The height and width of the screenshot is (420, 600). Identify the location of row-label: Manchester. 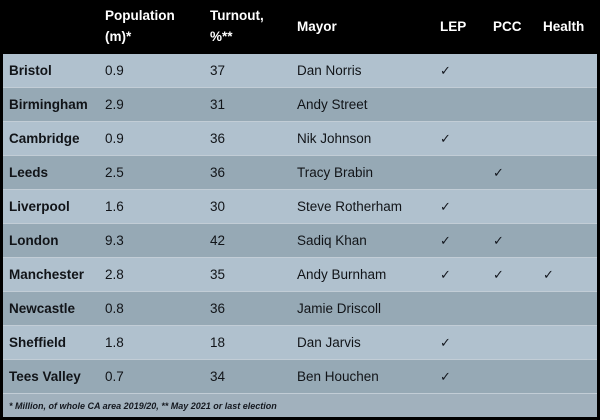
(47, 274).